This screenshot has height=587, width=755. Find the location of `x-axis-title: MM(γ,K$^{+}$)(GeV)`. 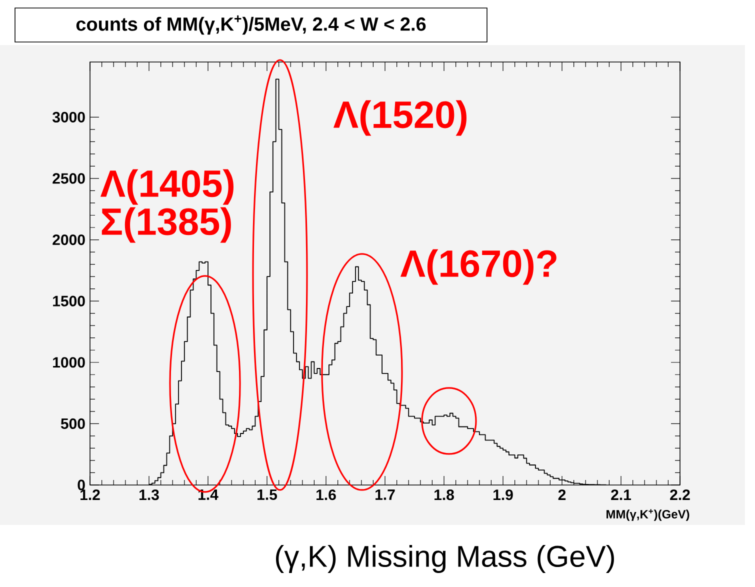

x-axis-title: MM(γ,K$^{+}$)(GeV) is located at coordinates (648, 515).